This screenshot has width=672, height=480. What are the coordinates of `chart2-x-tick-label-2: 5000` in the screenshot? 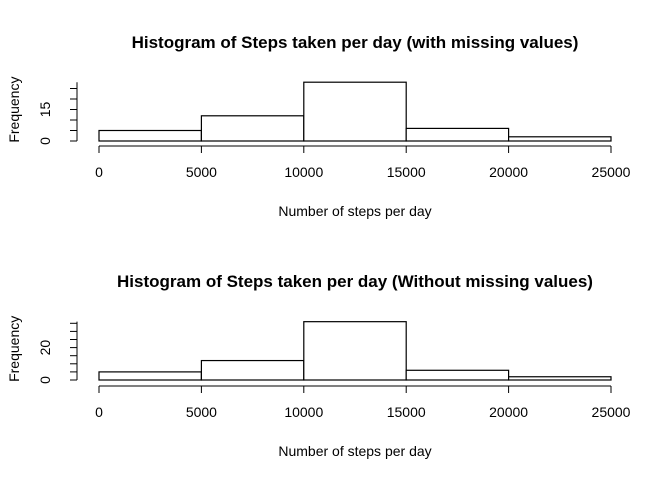 It's located at (201, 412).